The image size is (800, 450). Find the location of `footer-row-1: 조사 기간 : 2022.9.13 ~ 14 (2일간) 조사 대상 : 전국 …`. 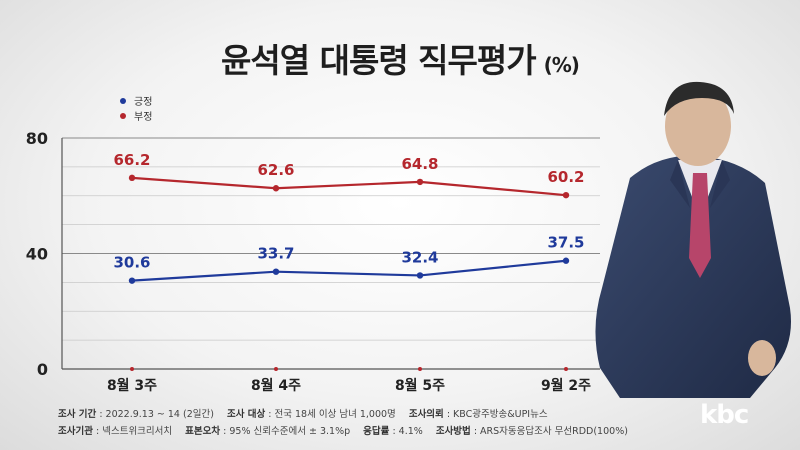

footer-row-1: 조사 기간 : 2022.9.13 ~ 14 (2일간) 조사 대상 : 전국 … is located at coordinates (343, 414).